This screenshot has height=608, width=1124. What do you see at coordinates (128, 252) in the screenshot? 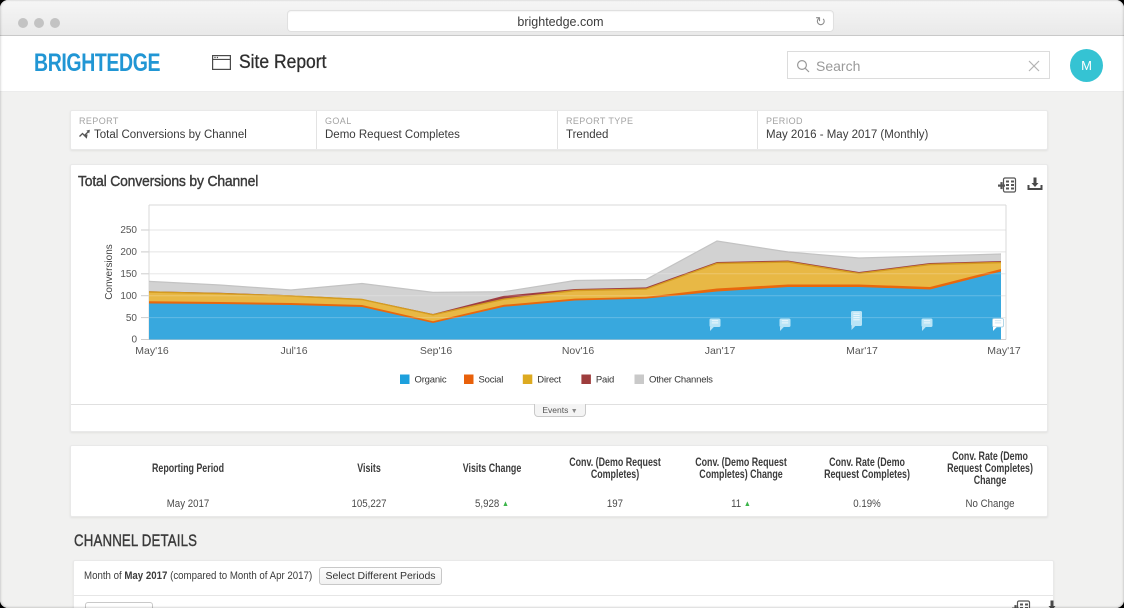
I see `svg-text: 200` at bounding box center [128, 252].